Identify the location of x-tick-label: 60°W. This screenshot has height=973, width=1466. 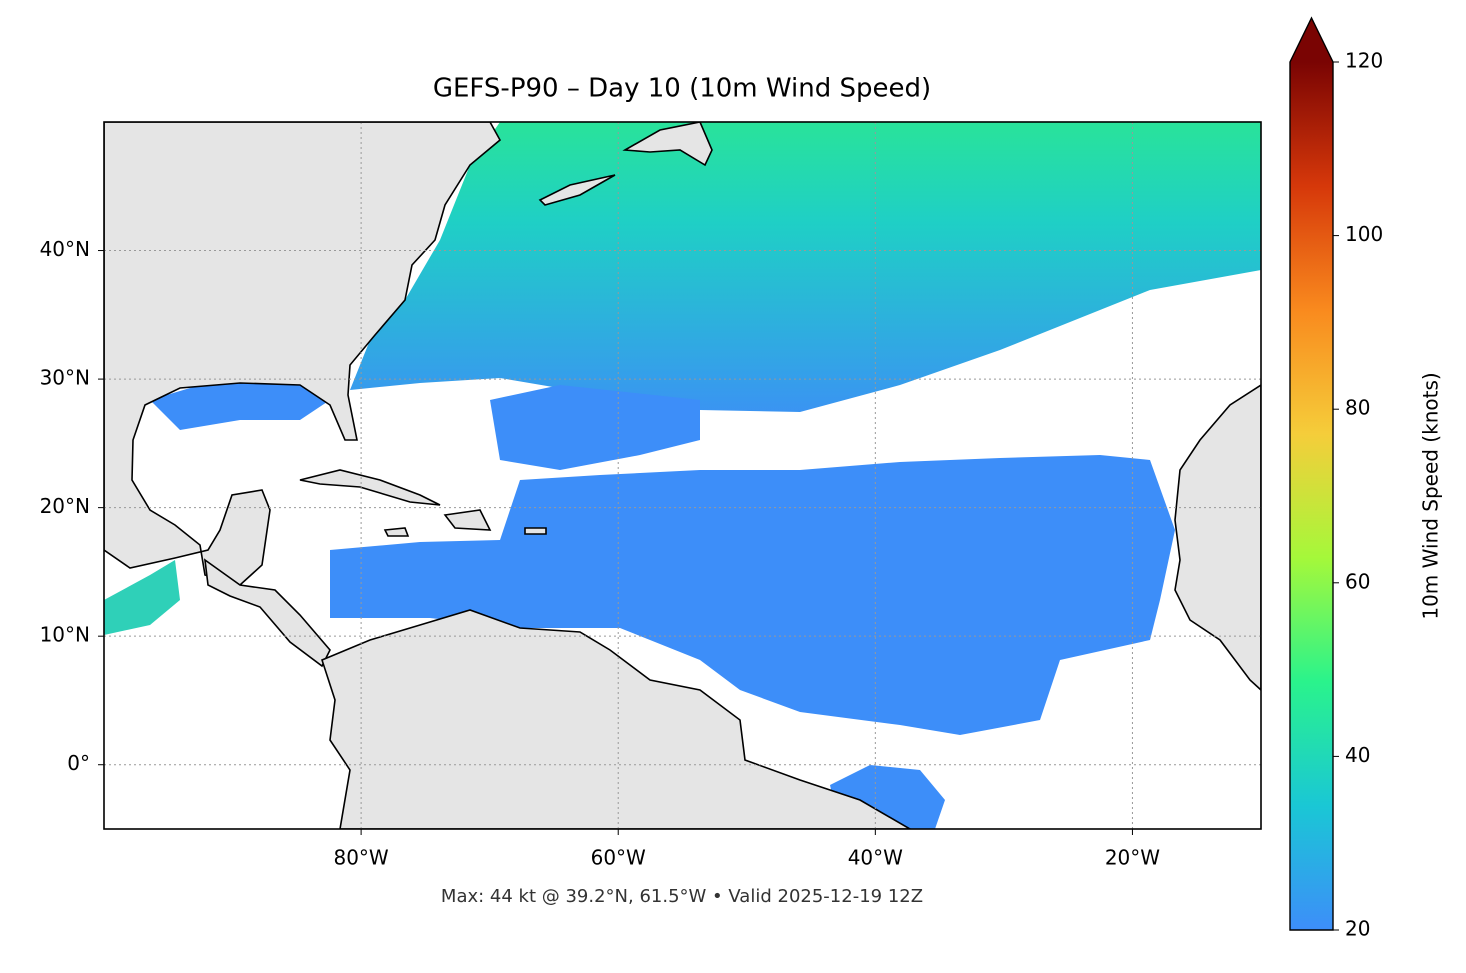
(618, 858).